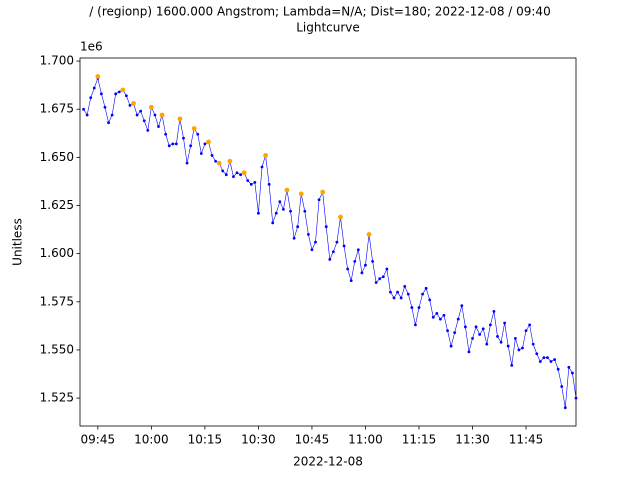 This screenshot has width=640, height=480. Describe the element at coordinates (328, 28) in the screenshot. I see `chart-subtitle: Lightcurve` at that location.